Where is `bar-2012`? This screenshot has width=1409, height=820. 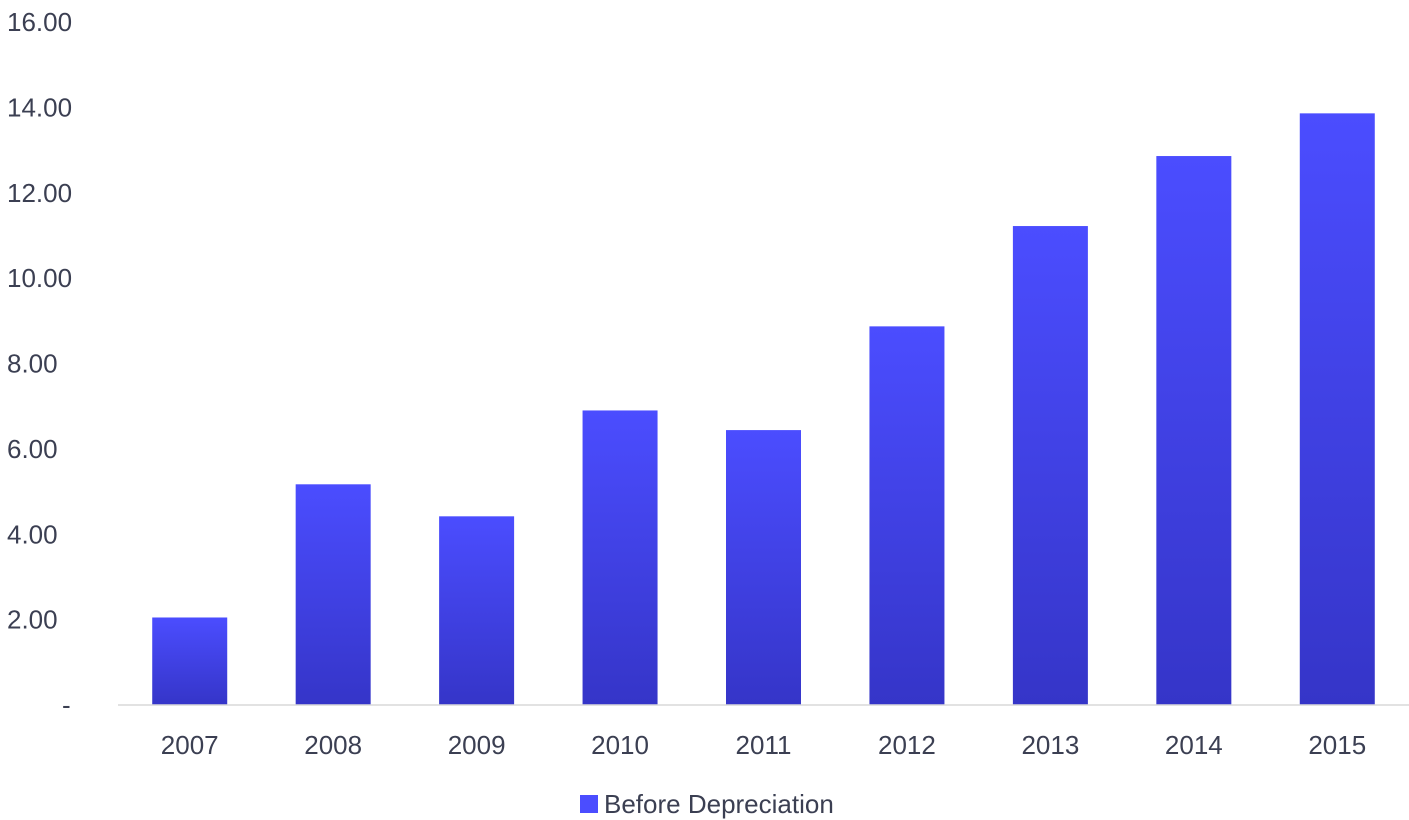 bar-2012 is located at coordinates (907, 515).